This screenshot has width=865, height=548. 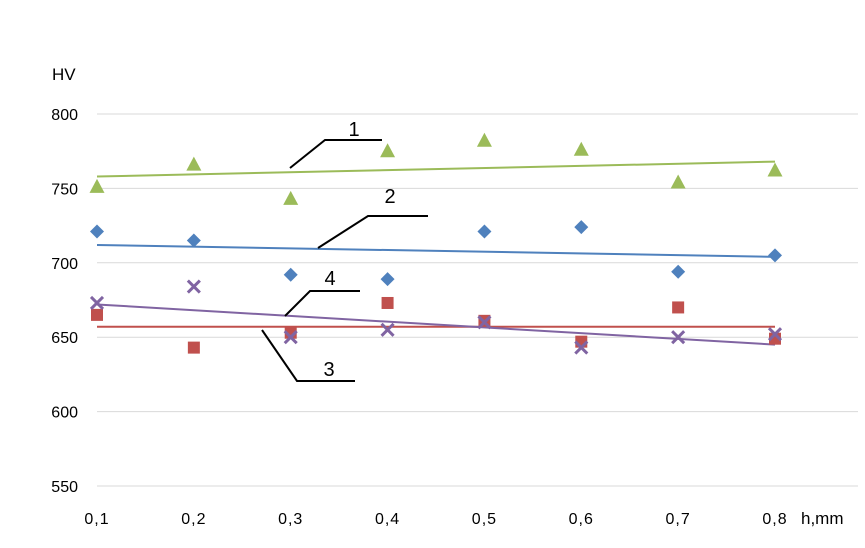 I want to click on y-tick-label: 650, so click(x=64, y=338).